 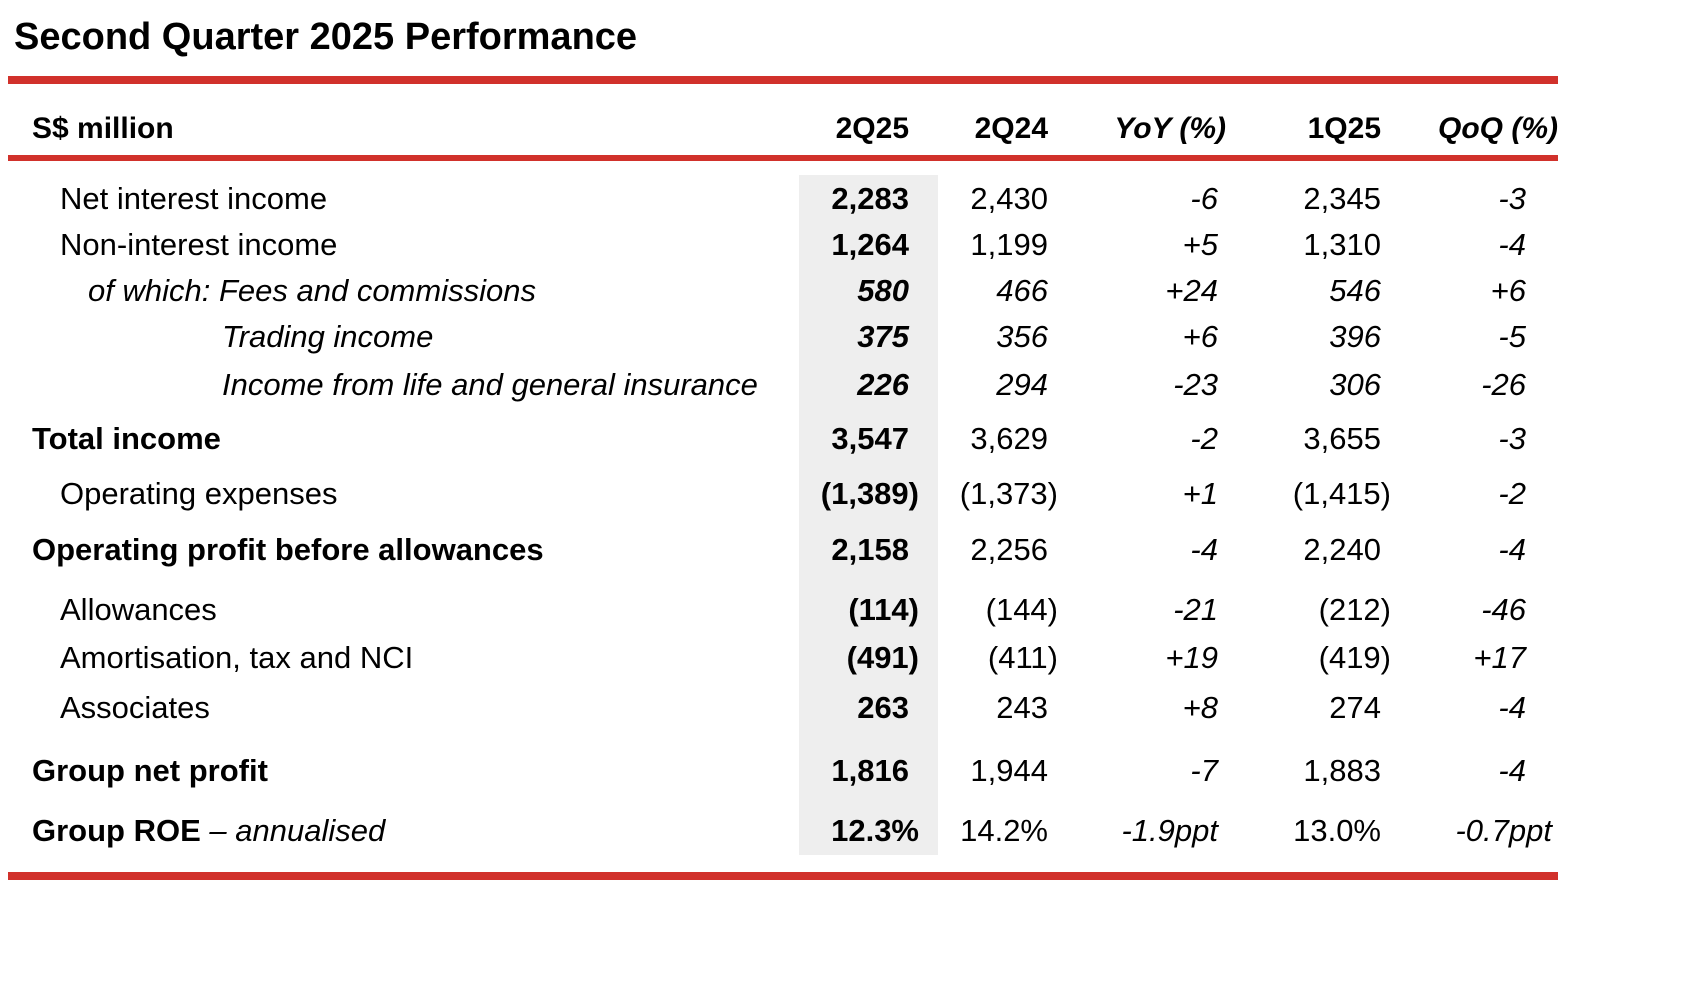 I want to click on value-qoq: +17, so click(x=1499, y=657).